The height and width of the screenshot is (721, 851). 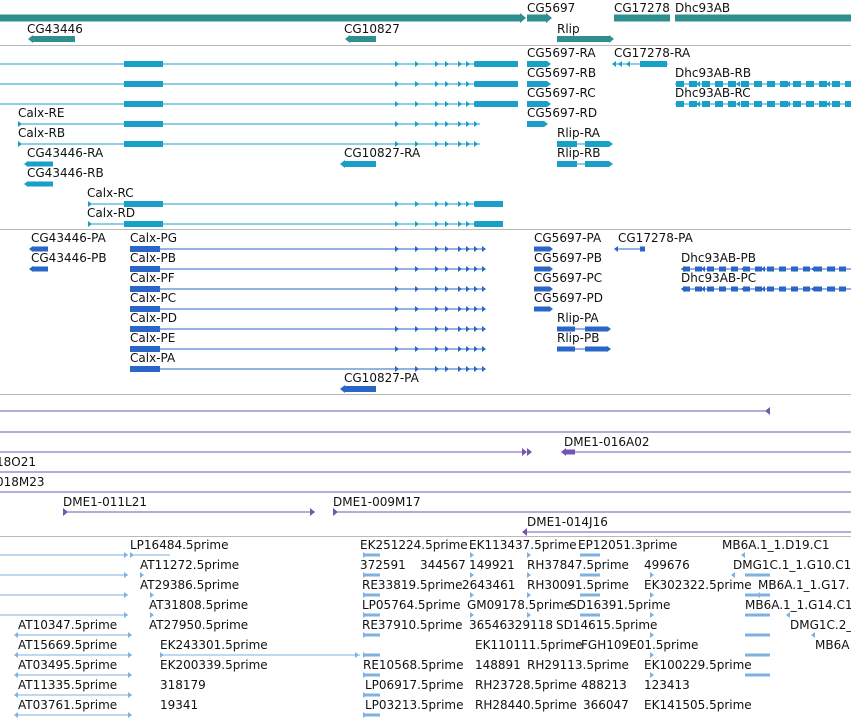 I want to click on feature-label: Rlip, so click(x=568, y=29).